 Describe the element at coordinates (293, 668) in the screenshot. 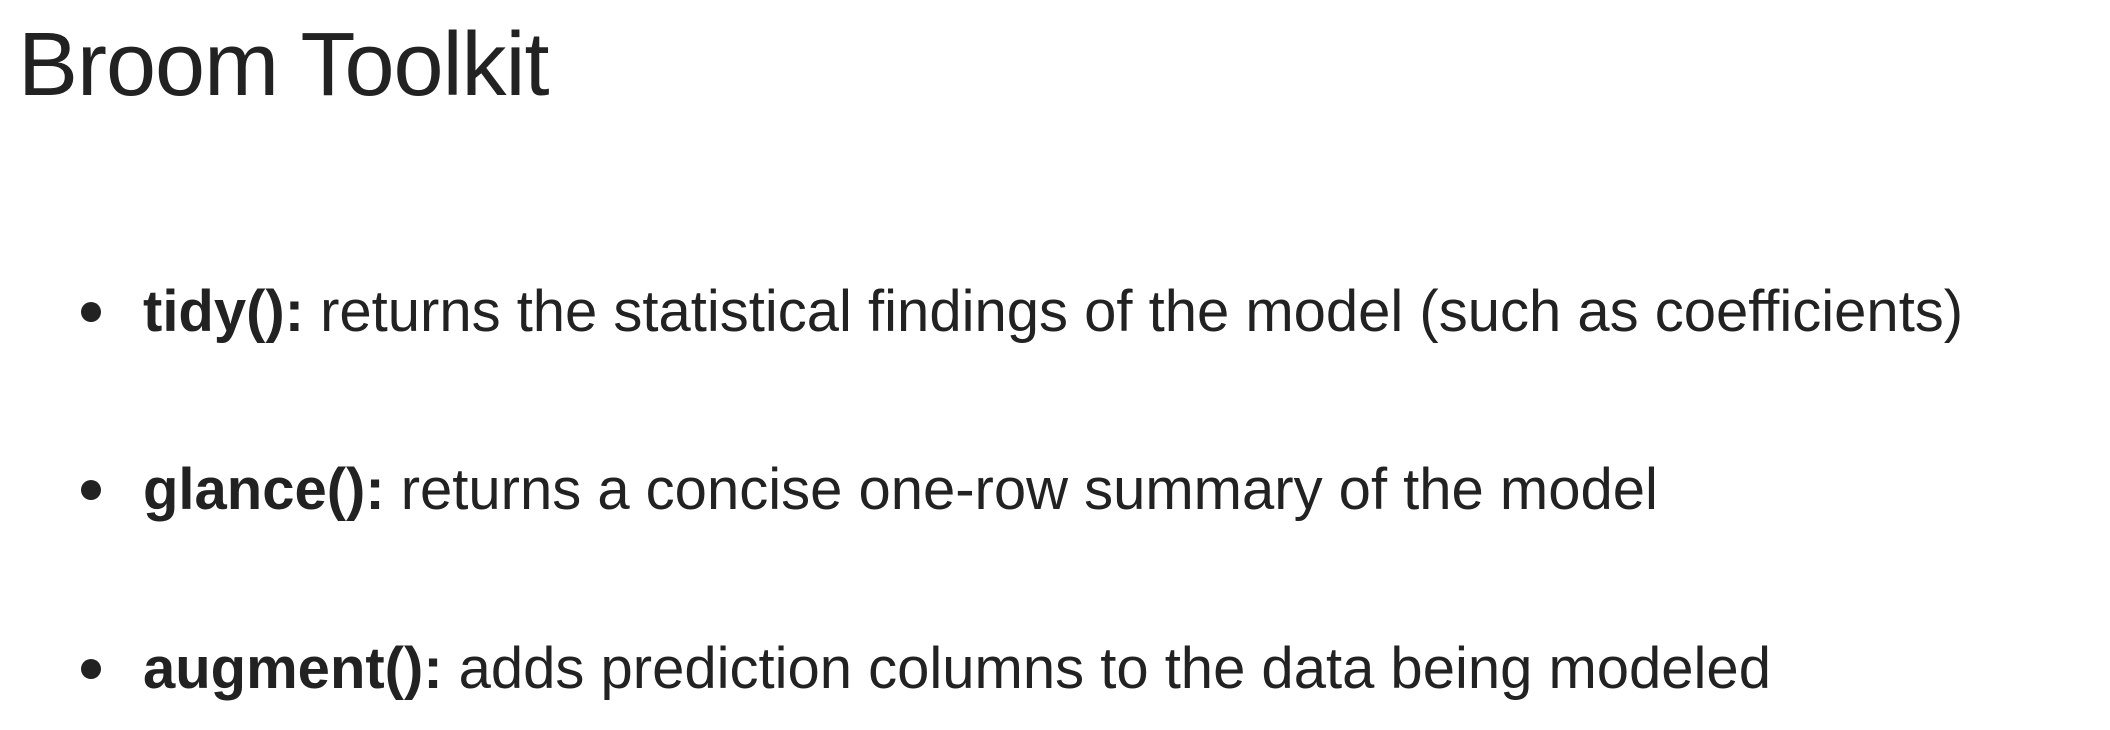

I see `function-name: augment():` at that location.